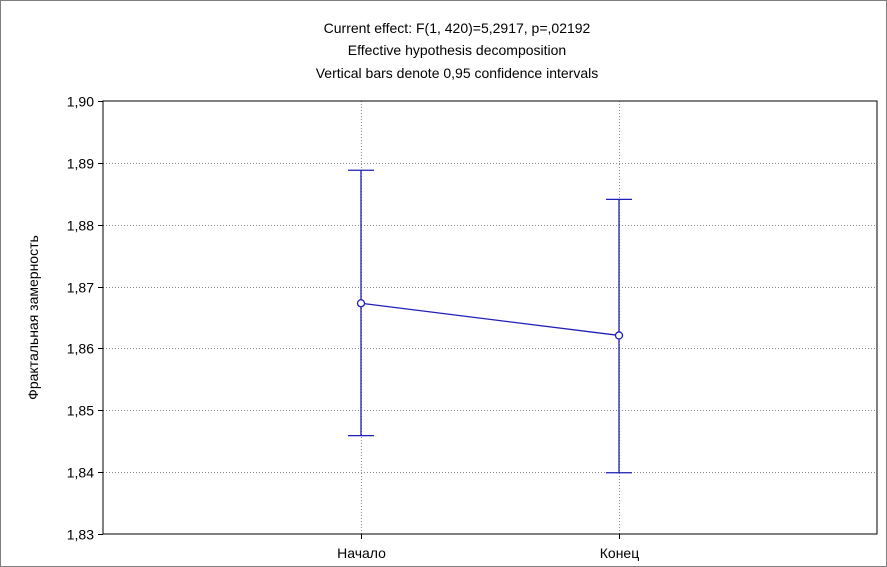 The height and width of the screenshot is (567, 887). I want to click on x-tick-label: Начало, so click(361, 553).